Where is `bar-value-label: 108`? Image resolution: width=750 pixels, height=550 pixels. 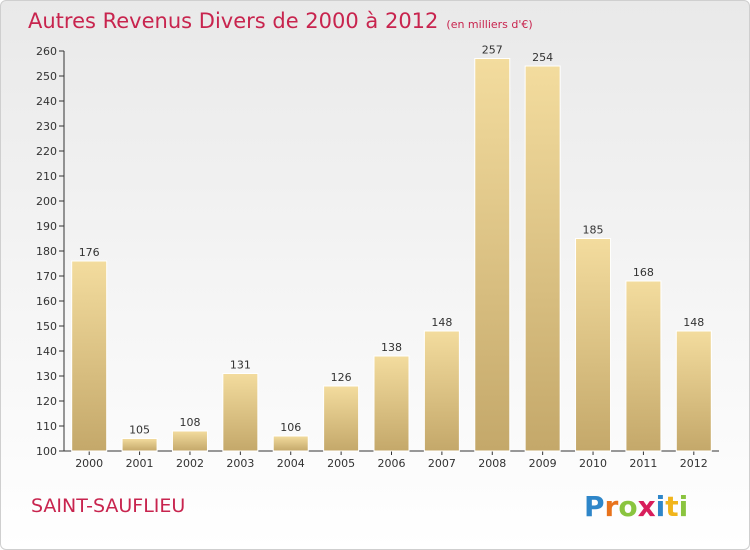 bar-value-label: 108 is located at coordinates (189, 422).